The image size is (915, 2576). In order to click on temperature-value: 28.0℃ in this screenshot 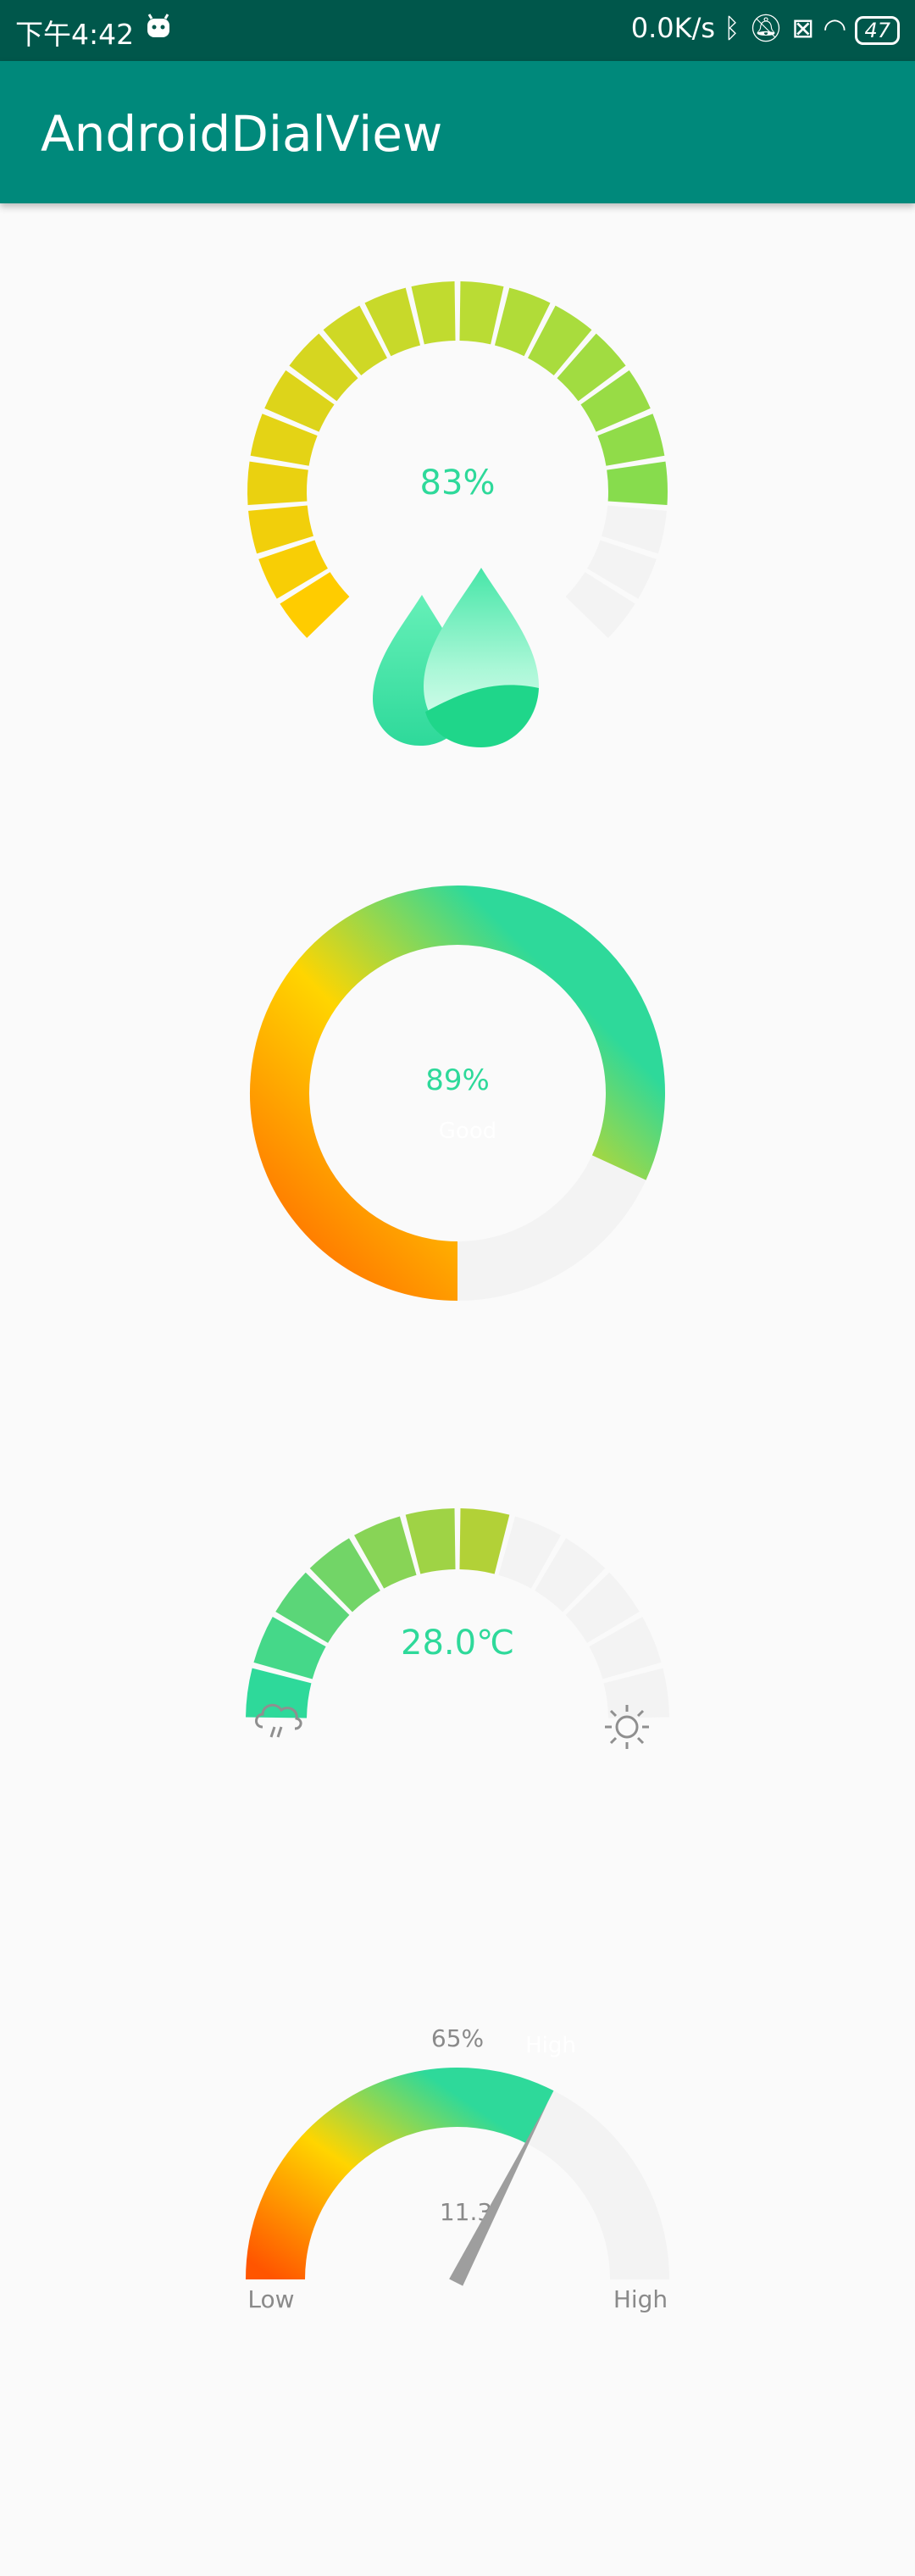, I will do `click(457, 1643)`.